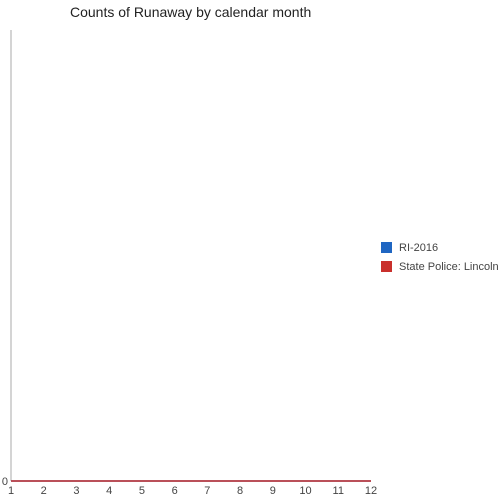 This screenshot has width=500, height=500. I want to click on legend-swatch-ri-2016, so click(386, 247).